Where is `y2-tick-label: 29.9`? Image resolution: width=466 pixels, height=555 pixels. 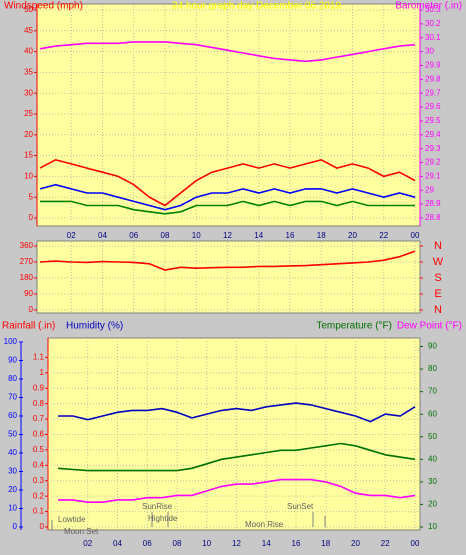 y2-tick-label: 29.9 is located at coordinates (433, 65).